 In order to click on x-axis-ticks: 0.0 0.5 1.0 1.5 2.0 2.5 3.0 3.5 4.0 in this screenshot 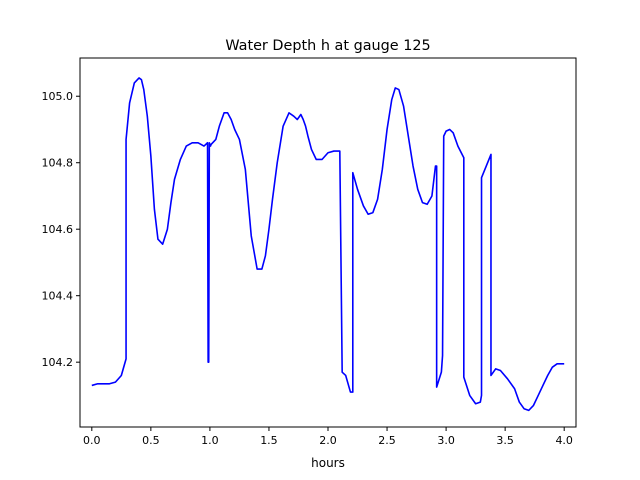, I will do `click(328, 437)`.